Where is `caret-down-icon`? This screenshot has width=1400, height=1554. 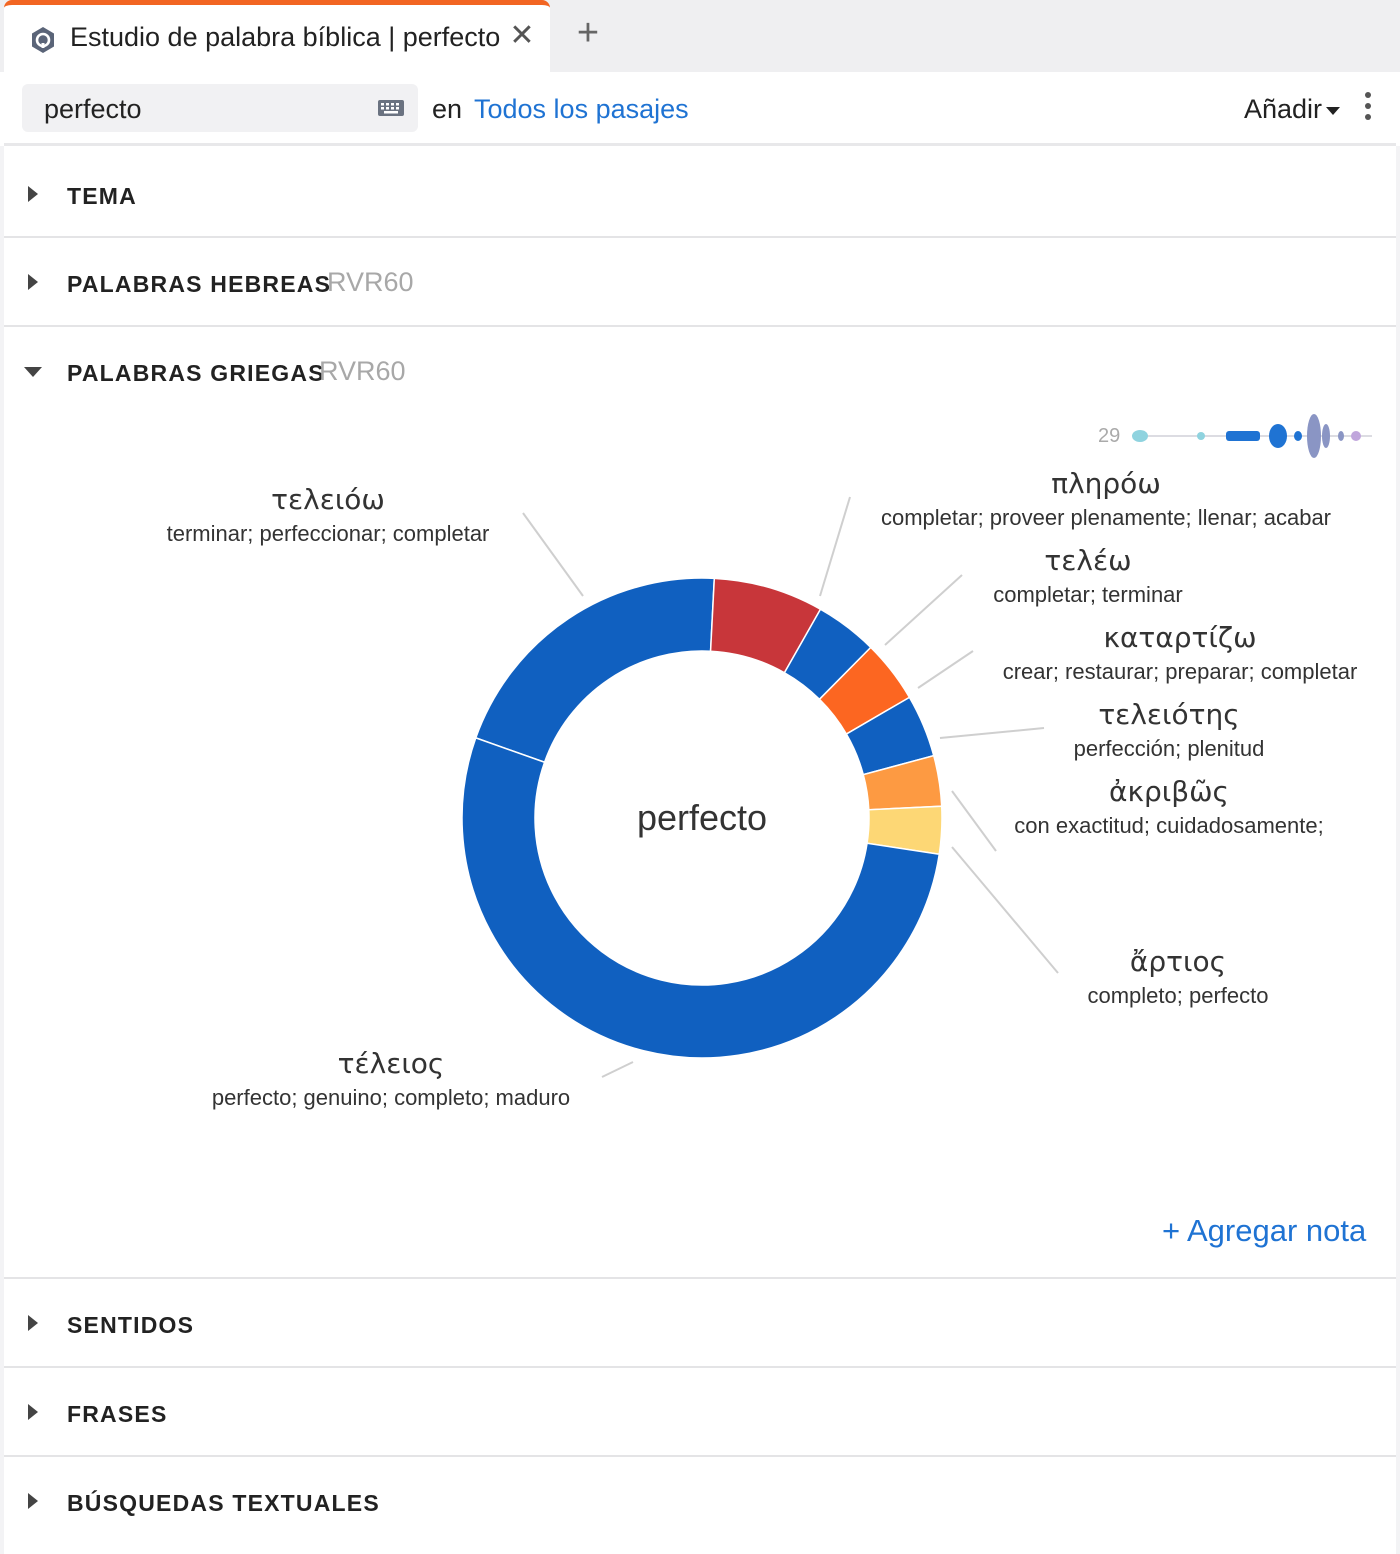 caret-down-icon is located at coordinates (1333, 110).